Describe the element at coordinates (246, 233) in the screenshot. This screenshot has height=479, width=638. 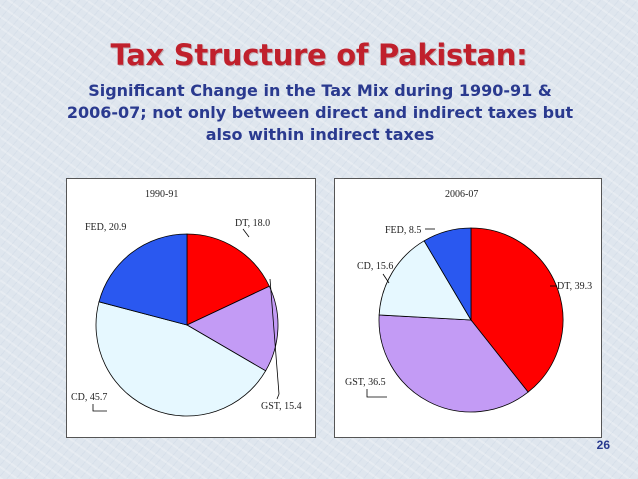
I see `leader-line-dt` at that location.